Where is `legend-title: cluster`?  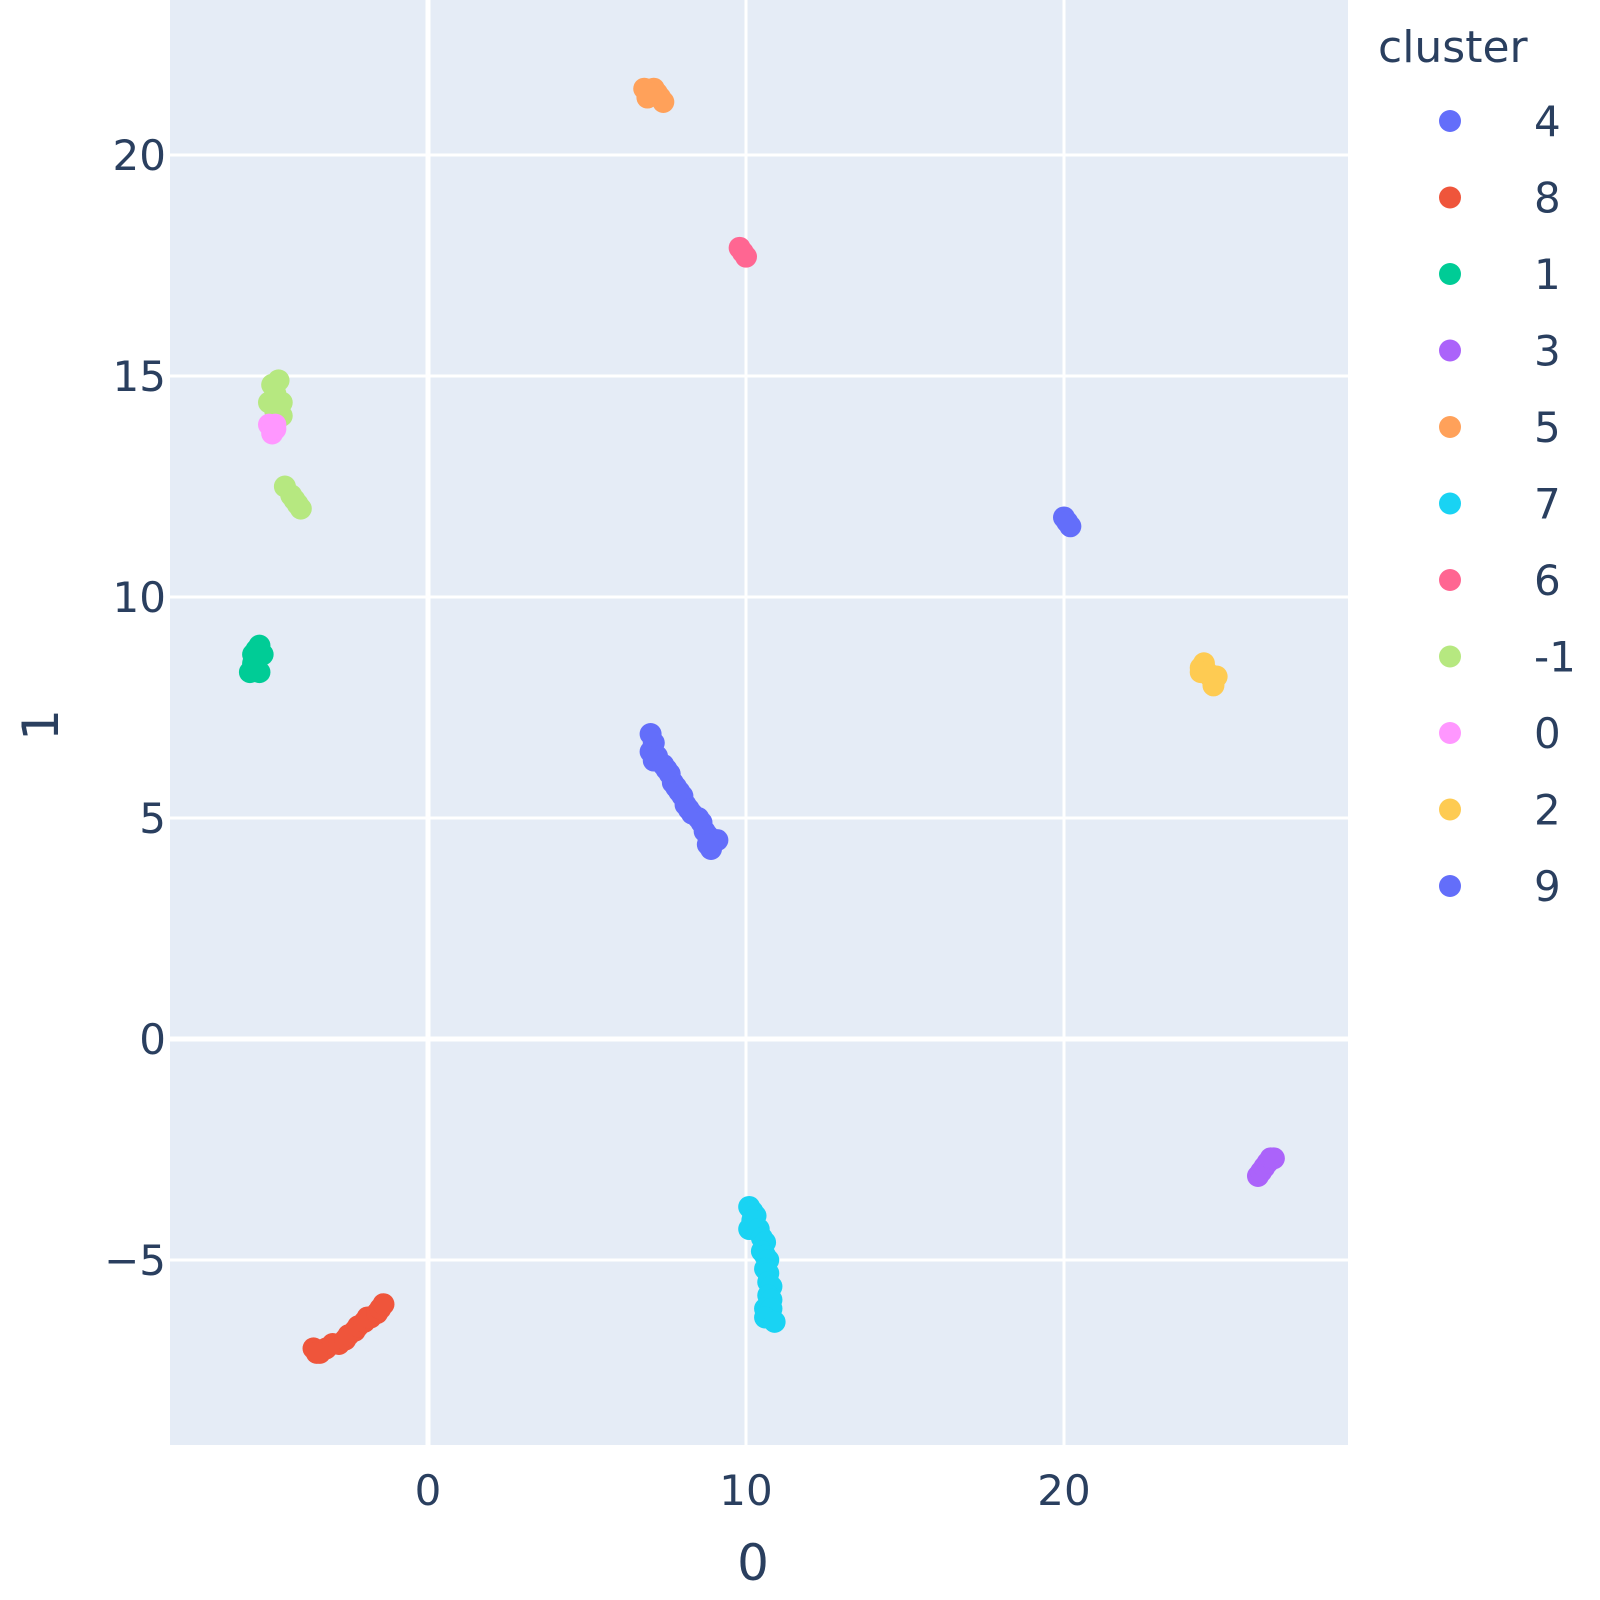 legend-title: cluster is located at coordinates (1453, 47).